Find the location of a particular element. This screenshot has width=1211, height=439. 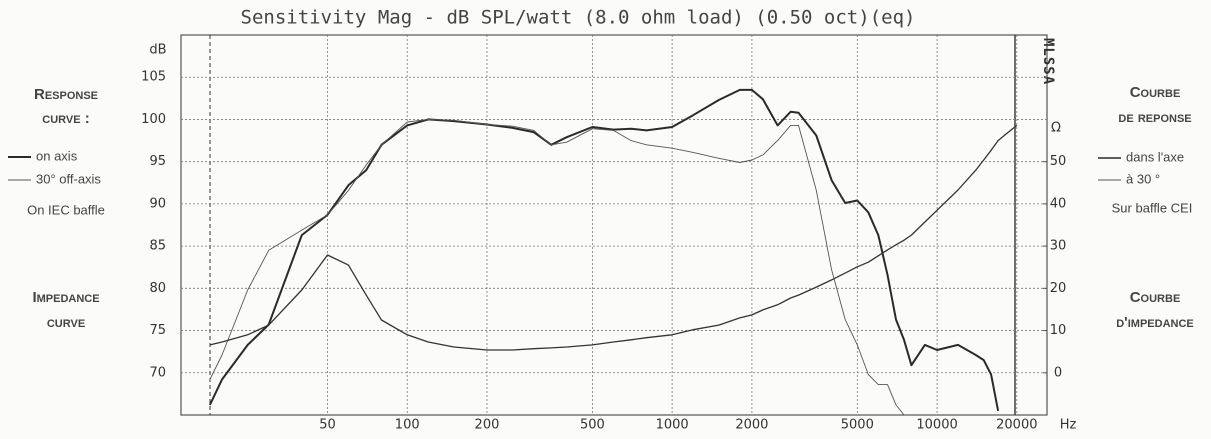

y2-tick-label: 50 is located at coordinates (1058, 161).